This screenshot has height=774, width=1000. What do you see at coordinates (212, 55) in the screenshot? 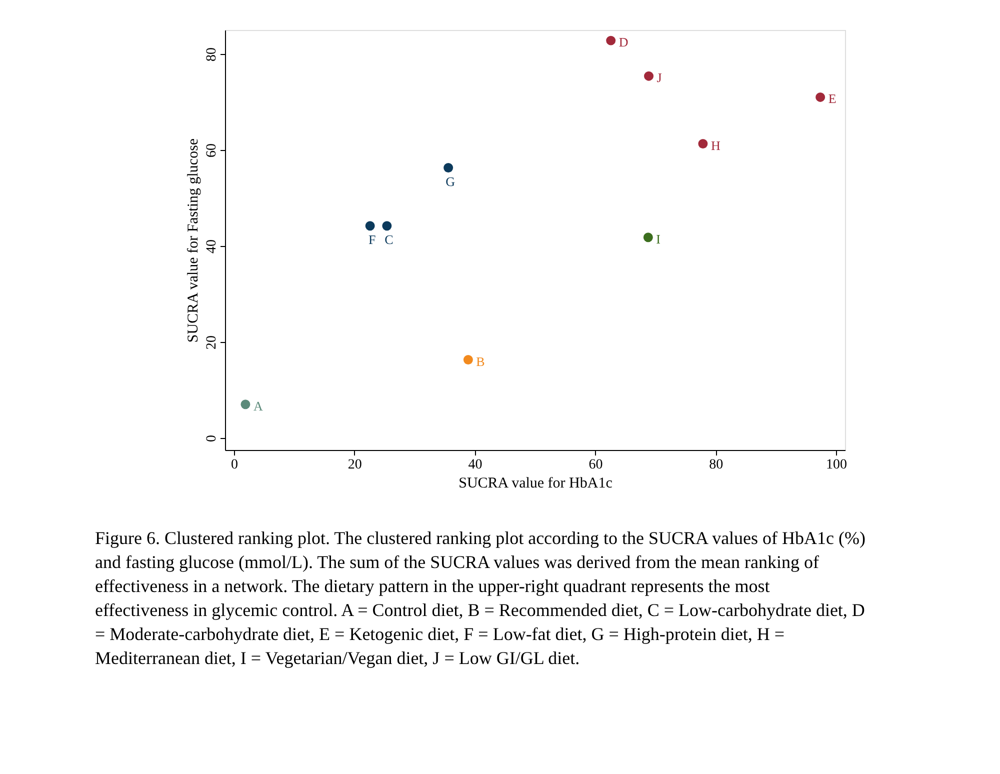
I see `y-tick-label: 80` at bounding box center [212, 55].